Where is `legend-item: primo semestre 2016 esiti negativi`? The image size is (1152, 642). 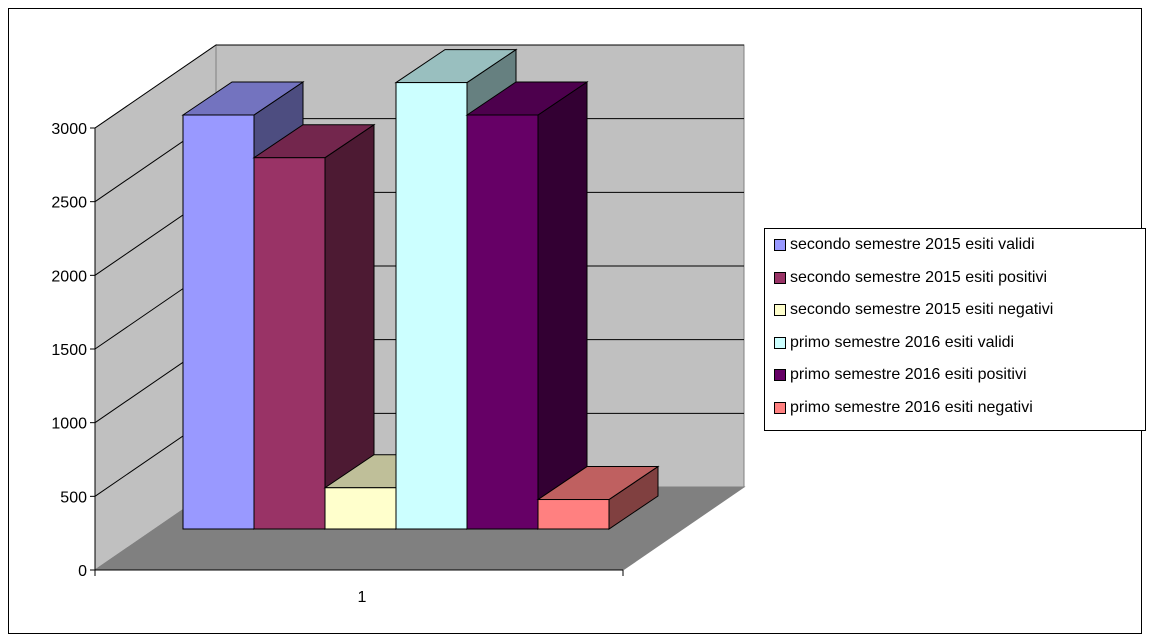 legend-item: primo semestre 2016 esiti negativi is located at coordinates (899, 408).